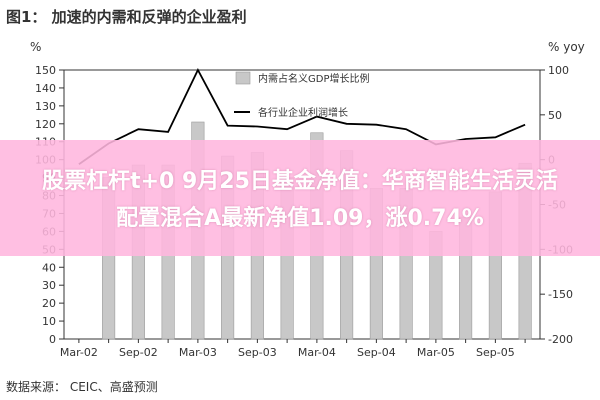 The width and height of the screenshot is (600, 400). I want to click on left-axis-unit: %, so click(36, 47).